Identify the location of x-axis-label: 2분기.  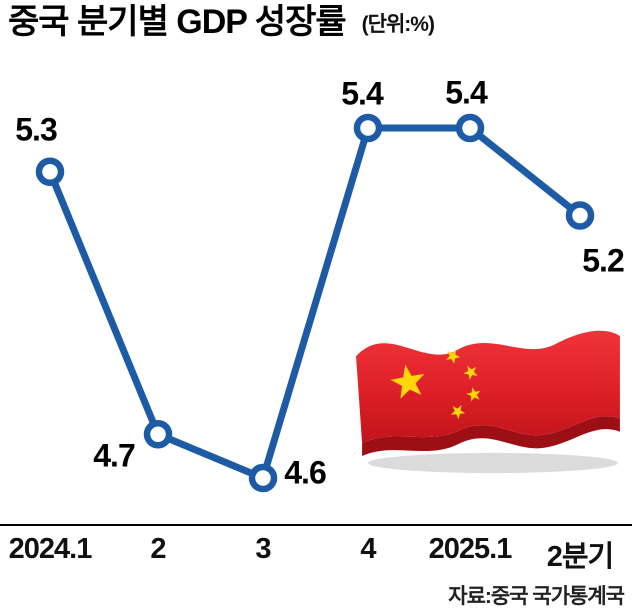
(580, 557).